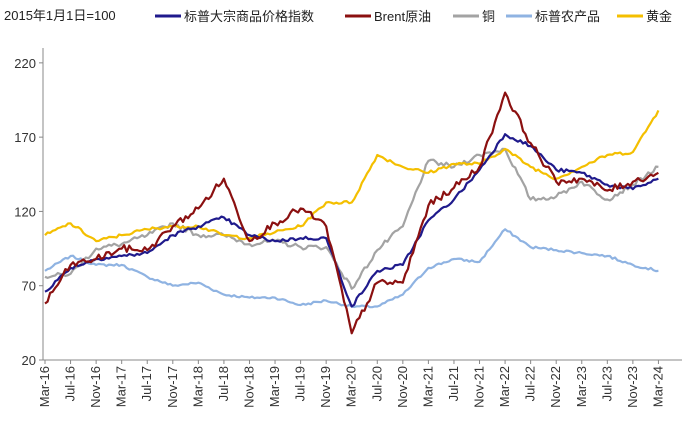 Image resolution: width=700 pixels, height=429 pixels. I want to click on y-tick-label-2: 120, so click(25, 211).